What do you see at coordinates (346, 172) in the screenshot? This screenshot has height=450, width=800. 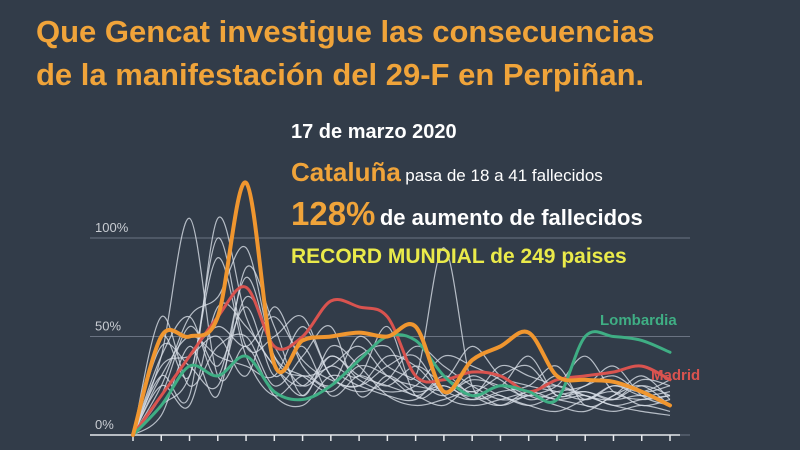 I see `region-name: Cataluña` at bounding box center [346, 172].